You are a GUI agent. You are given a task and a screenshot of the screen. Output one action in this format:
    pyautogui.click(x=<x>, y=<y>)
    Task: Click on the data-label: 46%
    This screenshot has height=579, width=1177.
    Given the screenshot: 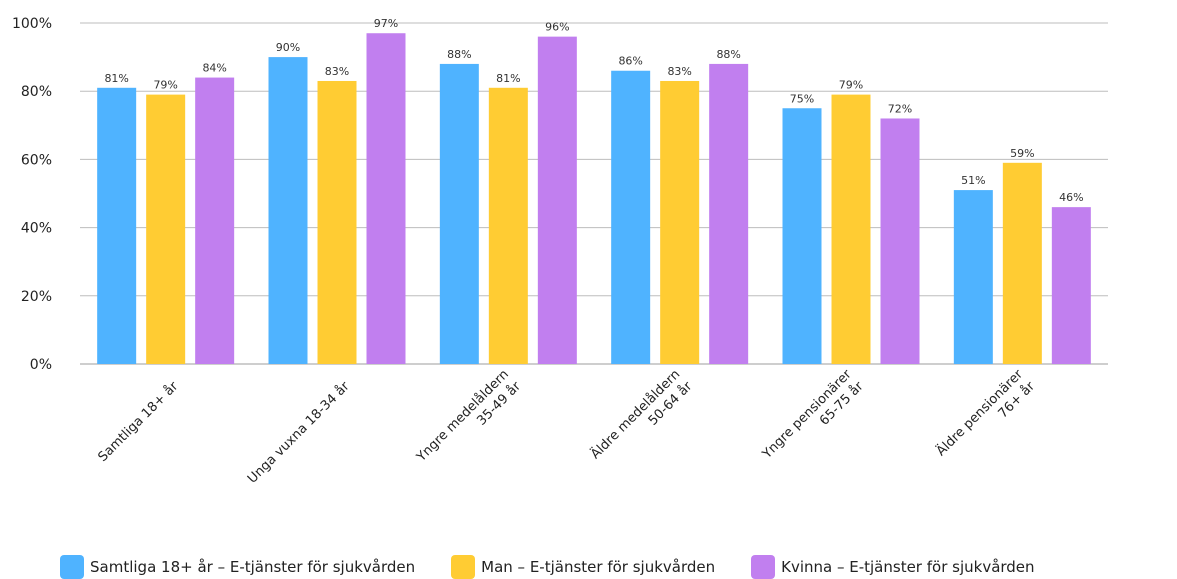 What is the action you would take?
    pyautogui.click(x=1071, y=197)
    